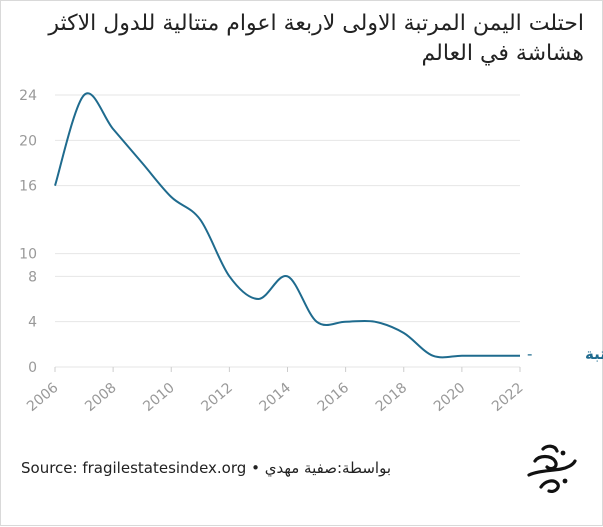 Image resolution: width=603 pixels, height=527 pixels. What do you see at coordinates (159, 397) in the screenshot?
I see `x-tick-label: 2010` at bounding box center [159, 397].